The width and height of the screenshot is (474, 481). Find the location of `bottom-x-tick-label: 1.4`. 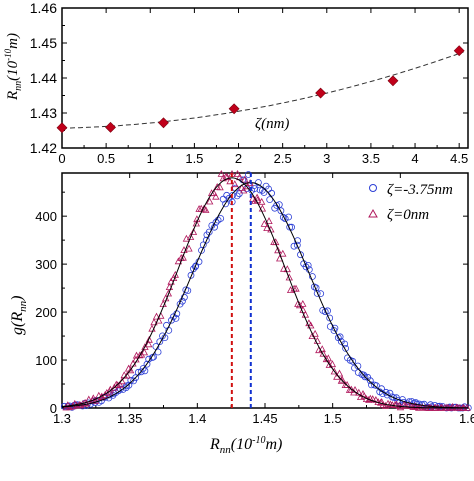

bottom-x-tick-label: 1.4 is located at coordinates (197, 418).